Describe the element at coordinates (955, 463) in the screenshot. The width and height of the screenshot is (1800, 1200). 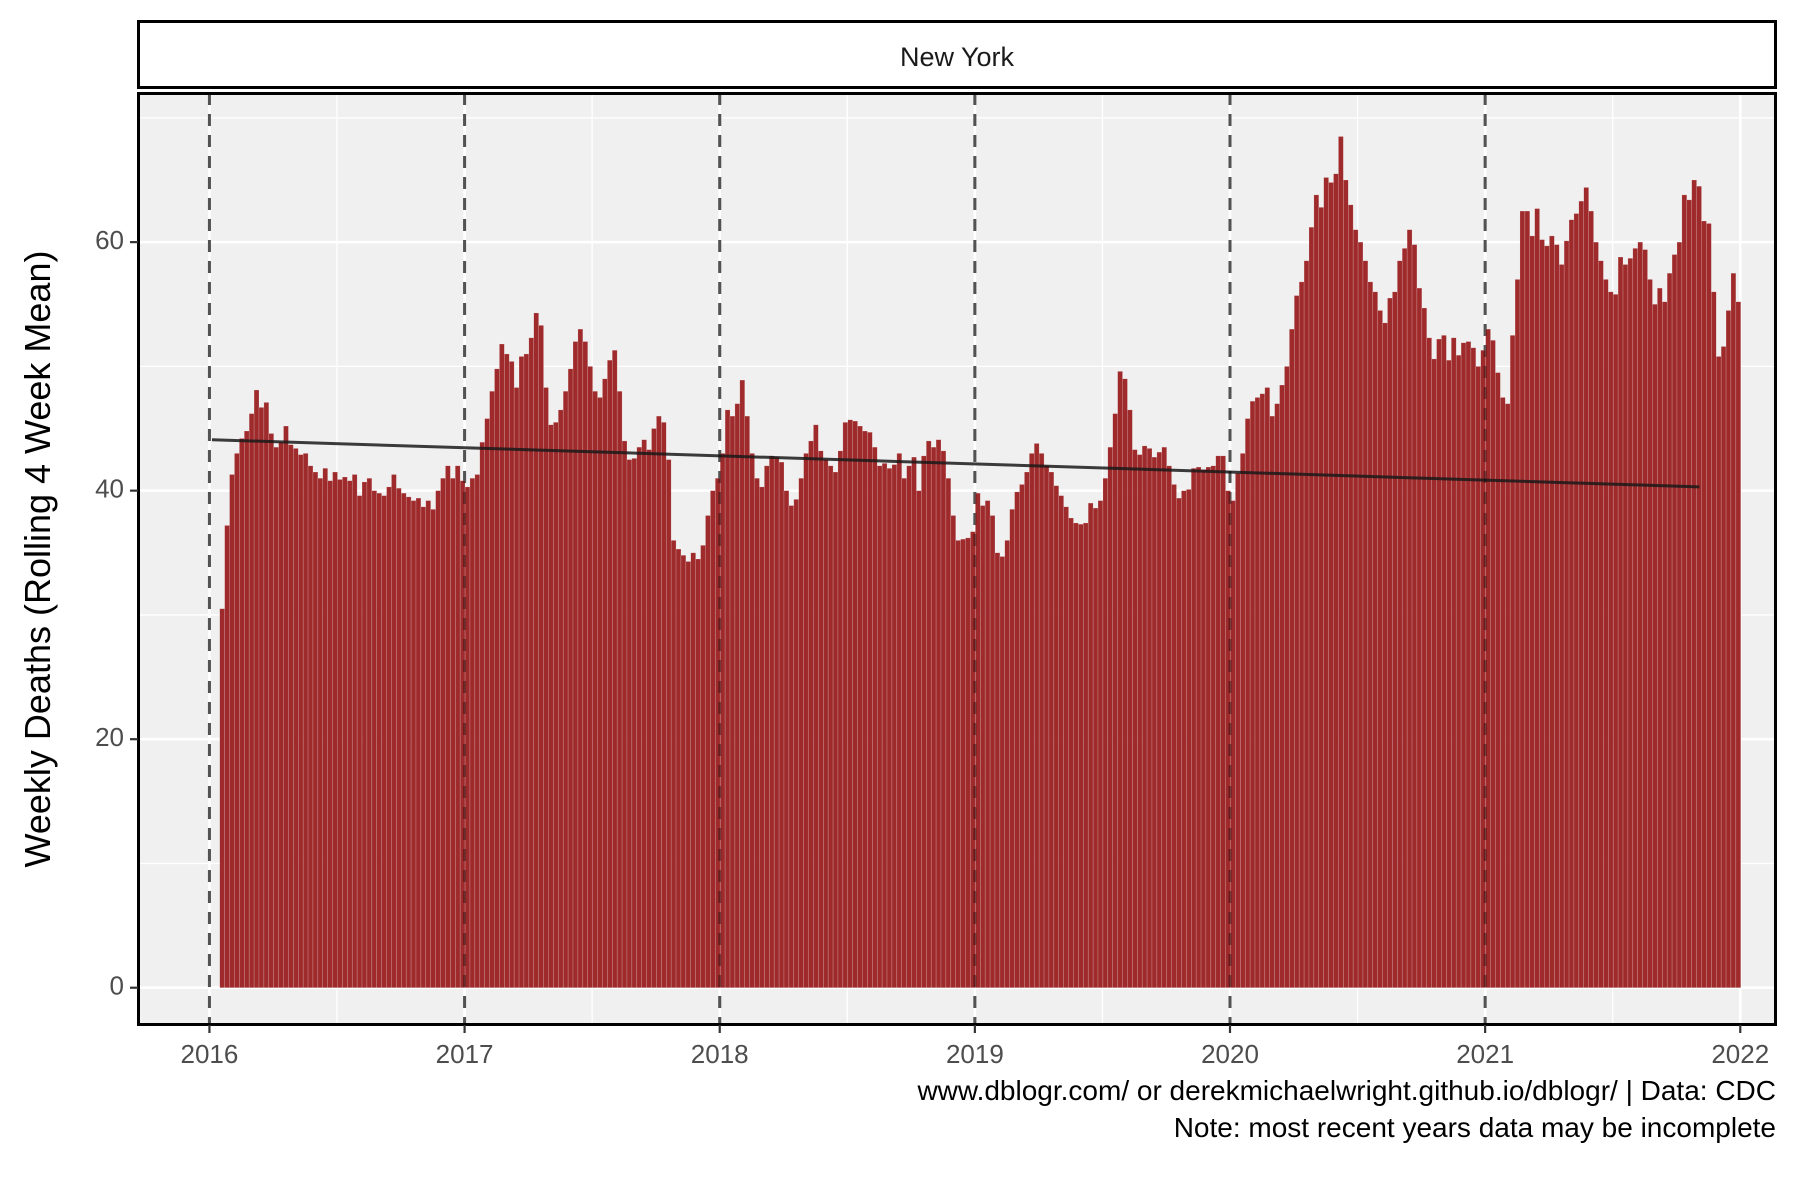
I see `trend-line-group` at that location.